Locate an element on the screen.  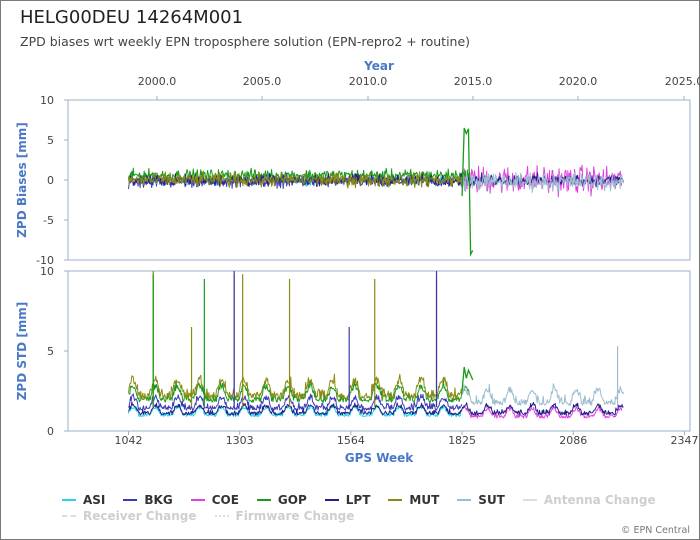
legend-item-bkg: BKG is located at coordinates (148, 500).